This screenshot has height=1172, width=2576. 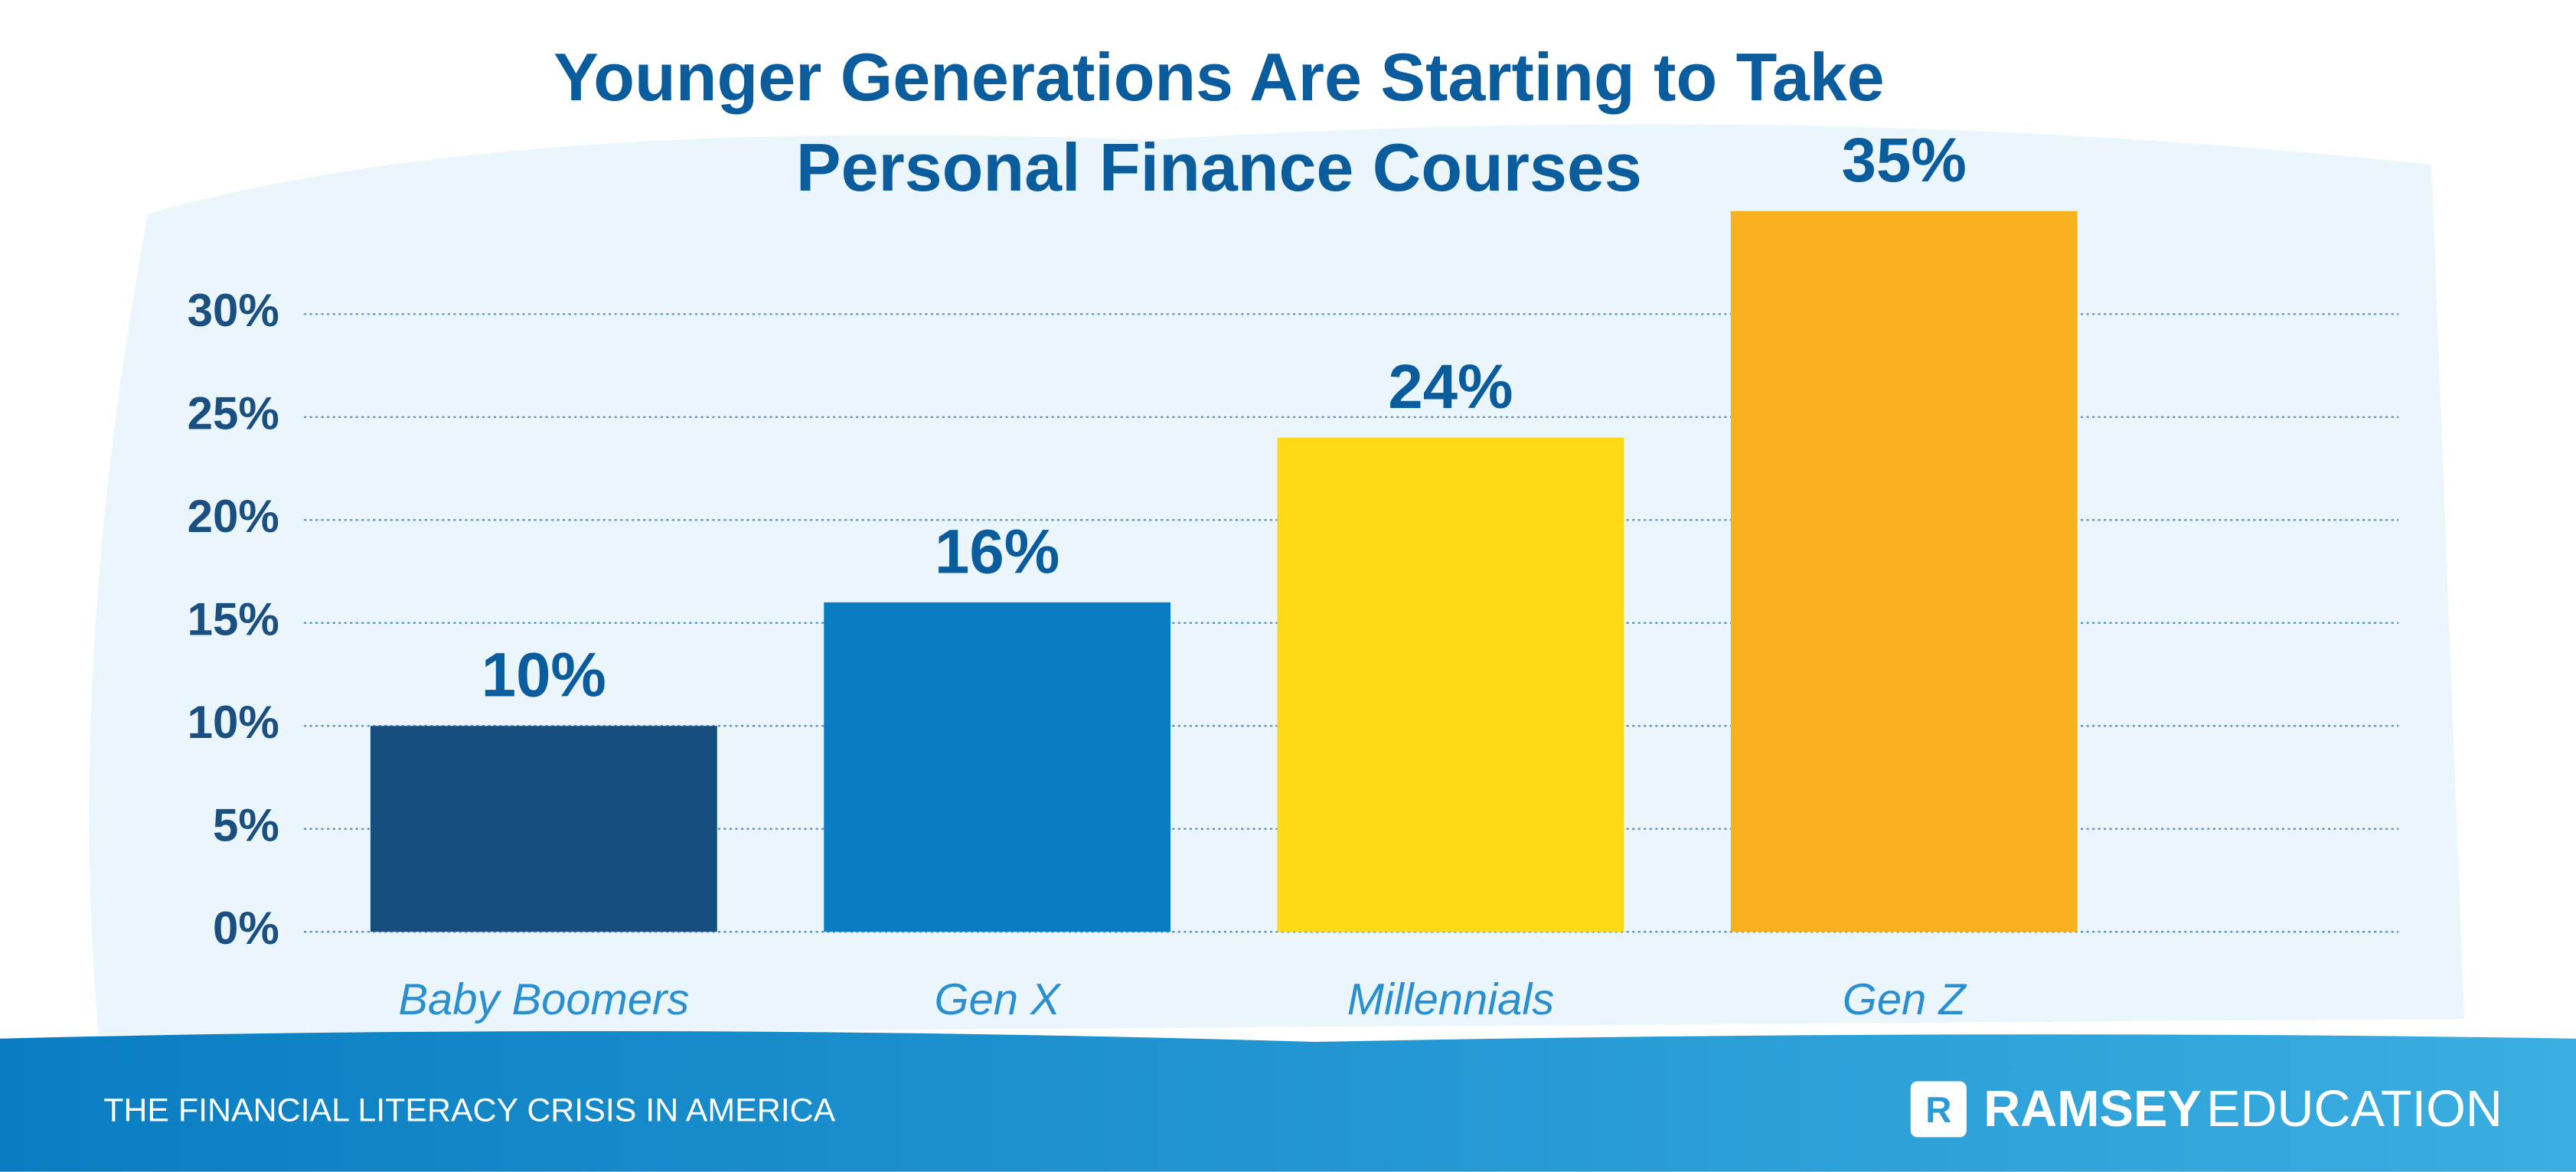 I want to click on y-tick-label: 5%, so click(x=246, y=825).